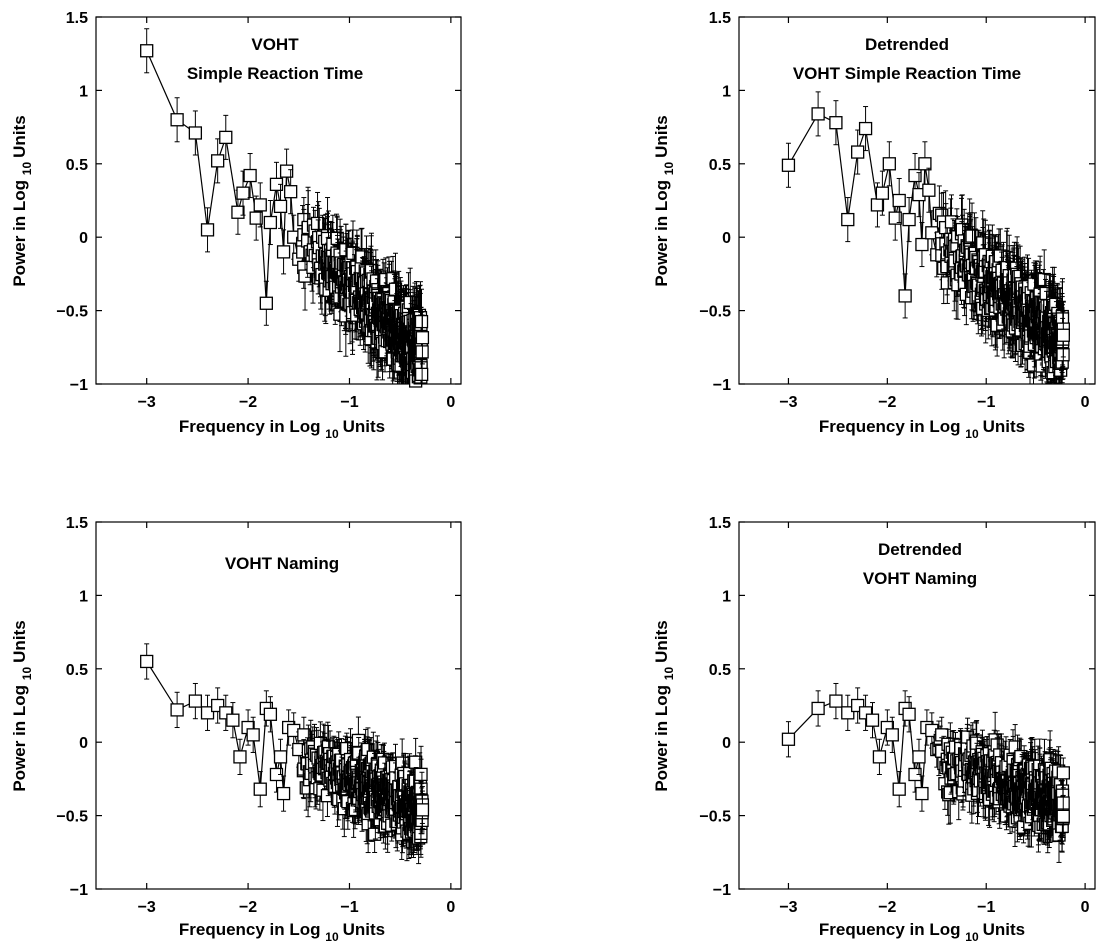 The width and height of the screenshot is (1096, 945). I want to click on chart-title-line-1: Detrended, so click(907, 44).